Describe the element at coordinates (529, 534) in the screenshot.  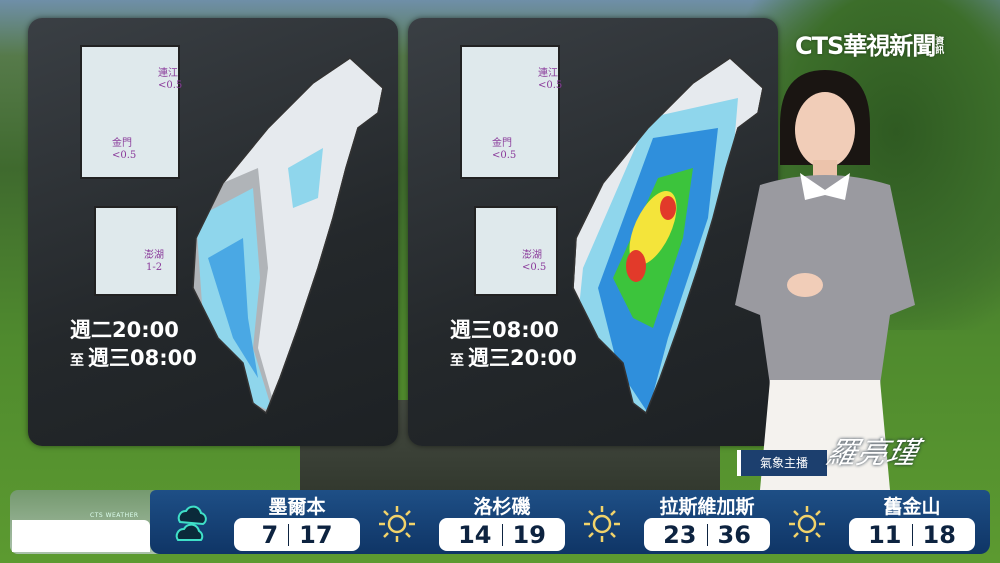
I see `high-temp: 19` at that location.